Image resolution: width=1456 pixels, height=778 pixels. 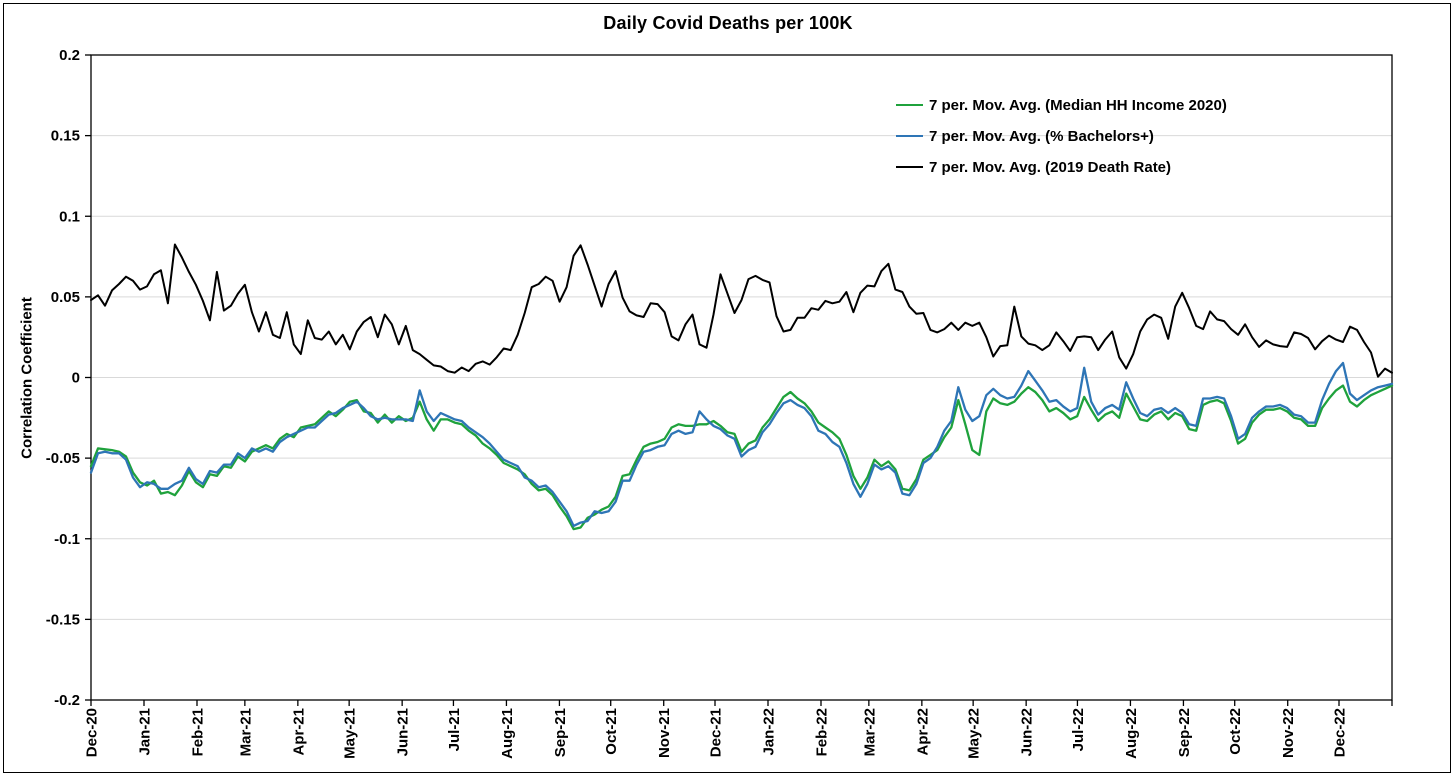 I want to click on x-tick-label: Jan-21, so click(x=144, y=732).